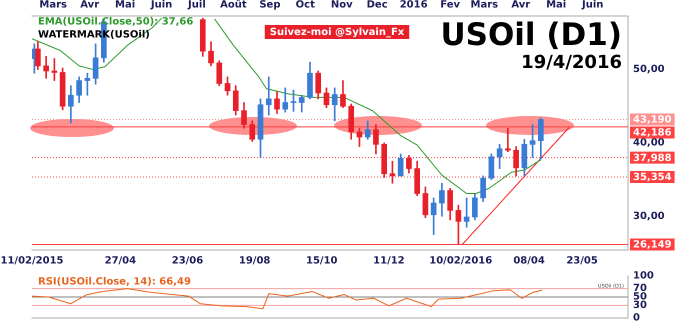 This screenshot has height=326, width=680. Describe the element at coordinates (32, 261) in the screenshot. I see `x-tick-label: 11/02/2015` at that location.